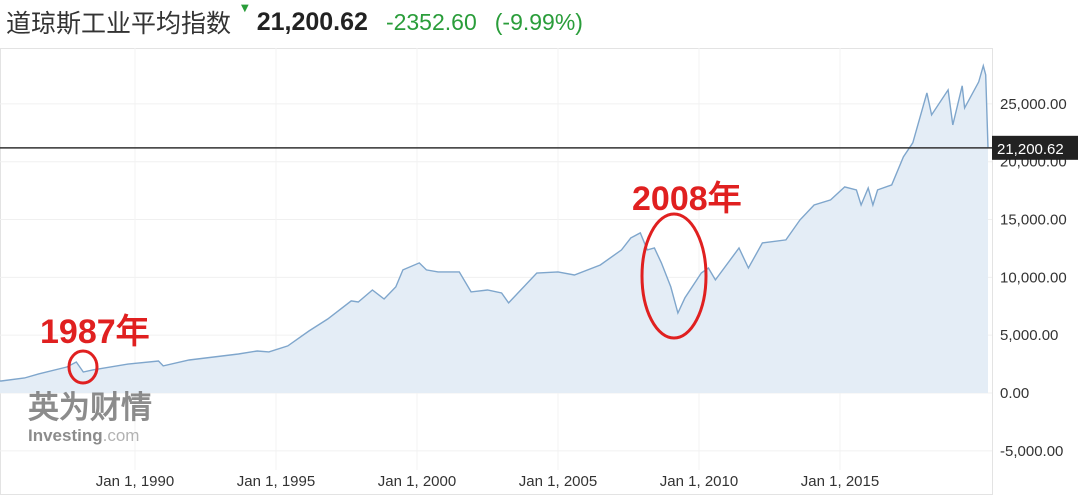  Describe the element at coordinates (1031, 451) in the screenshot. I see `y-tick-label: -5,000.00` at that location.